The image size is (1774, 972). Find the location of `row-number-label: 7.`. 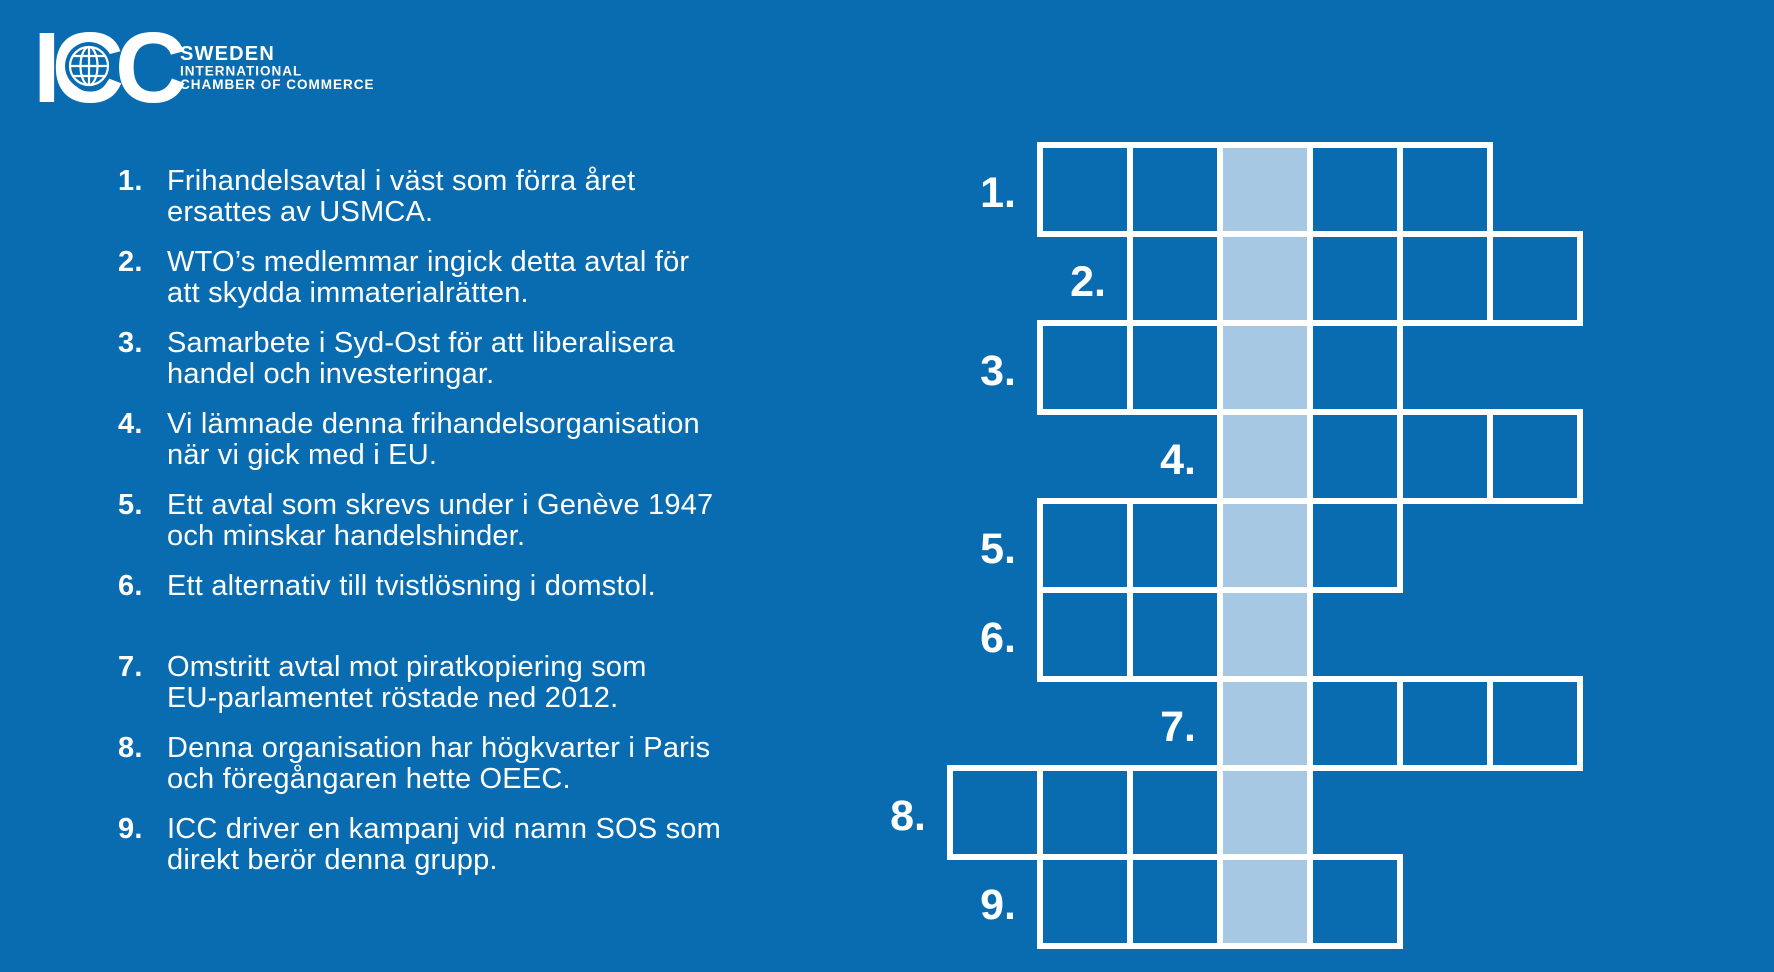

row-number-label: 7. is located at coordinates (1178, 727).